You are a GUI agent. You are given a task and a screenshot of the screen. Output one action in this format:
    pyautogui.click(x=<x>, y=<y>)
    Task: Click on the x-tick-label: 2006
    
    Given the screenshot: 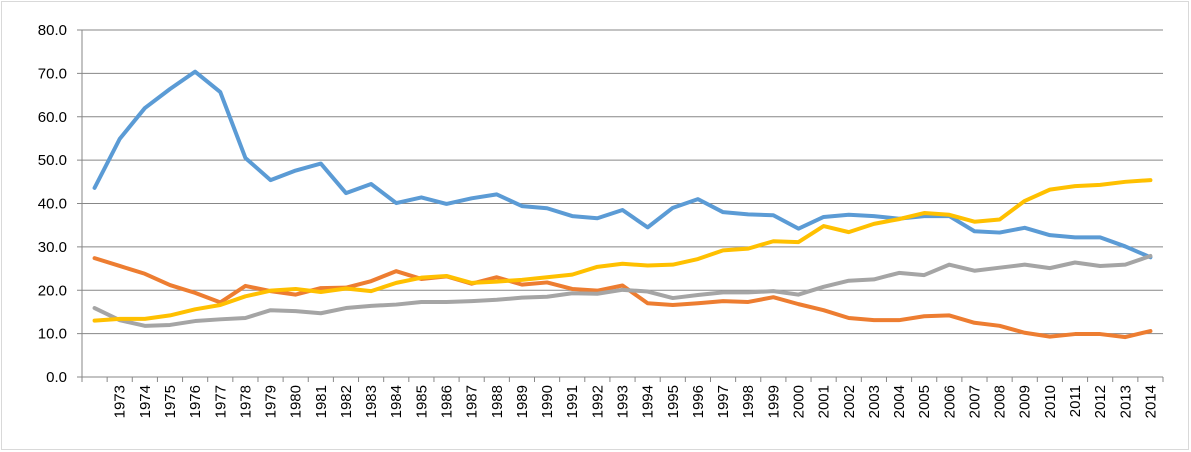 What is the action you would take?
    pyautogui.click(x=949, y=401)
    